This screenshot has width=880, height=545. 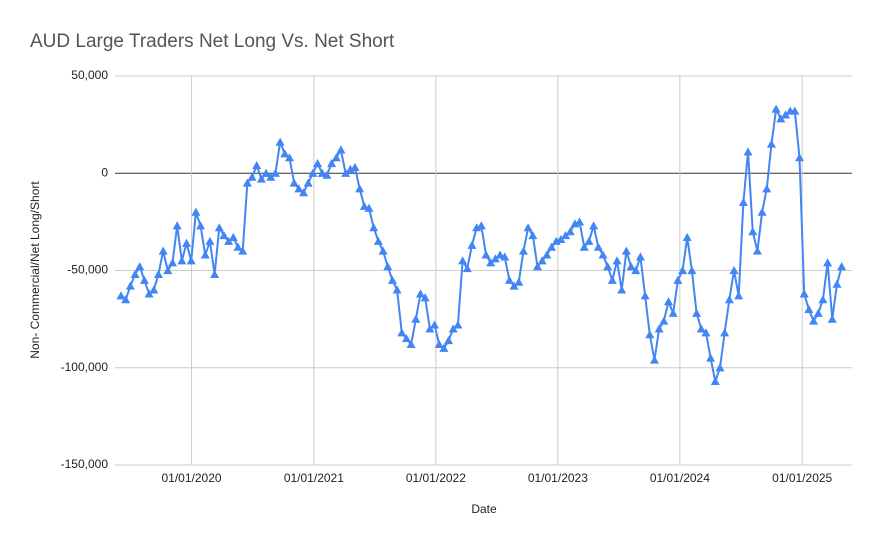 What do you see at coordinates (85, 464) in the screenshot?
I see `y-tick-label: -150,000` at bounding box center [85, 464].